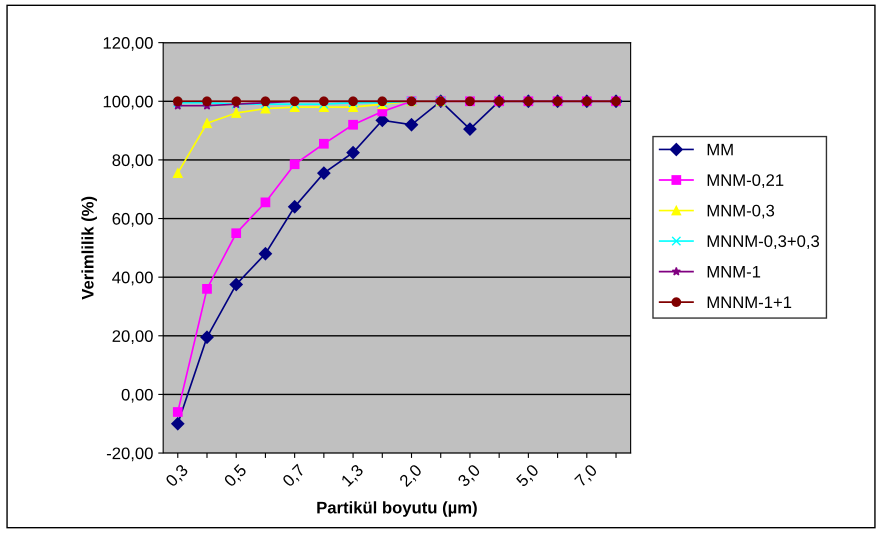 The image size is (882, 533). What do you see at coordinates (128, 103) in the screenshot?
I see `y-tick-label: 100,00` at bounding box center [128, 103].